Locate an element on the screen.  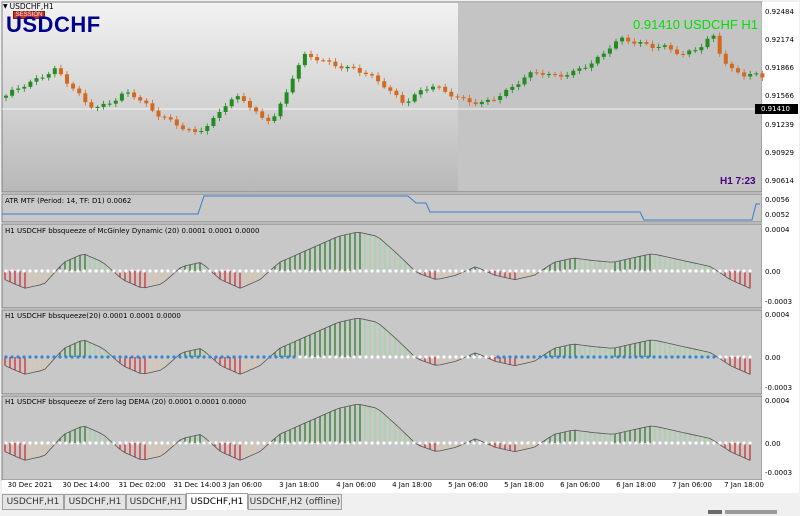
x-tick: 6 Jan 06:00 is located at coordinates (580, 485).